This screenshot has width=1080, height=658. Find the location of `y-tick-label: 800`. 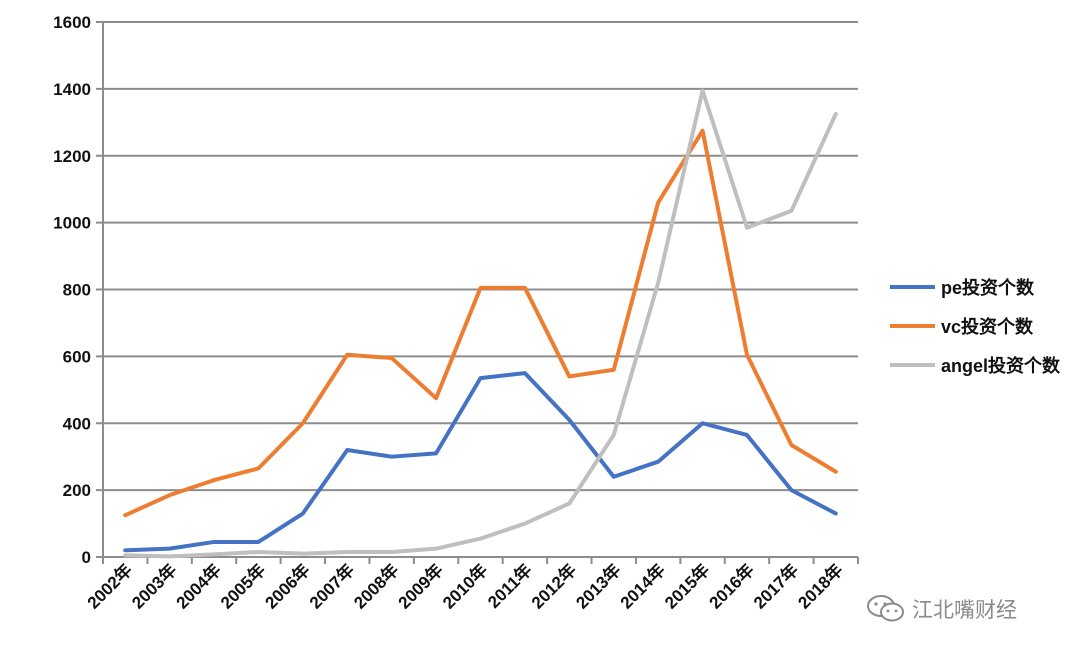

y-tick-label: 800 is located at coordinates (77, 290).